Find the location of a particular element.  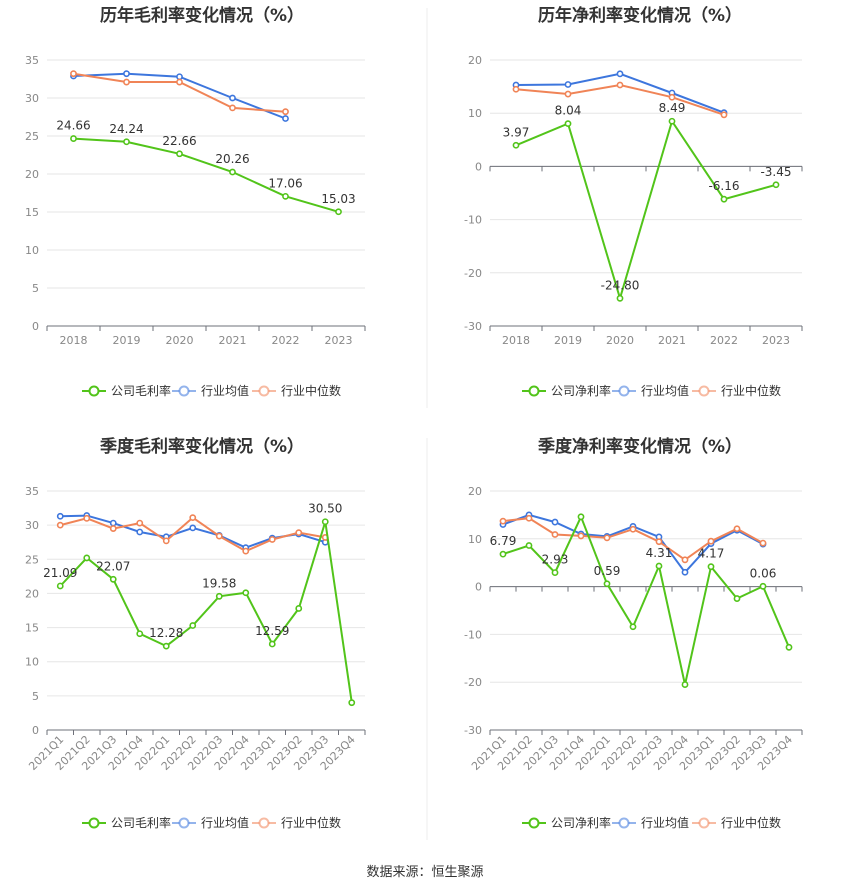

data-label: 2.93 is located at coordinates (555, 560).